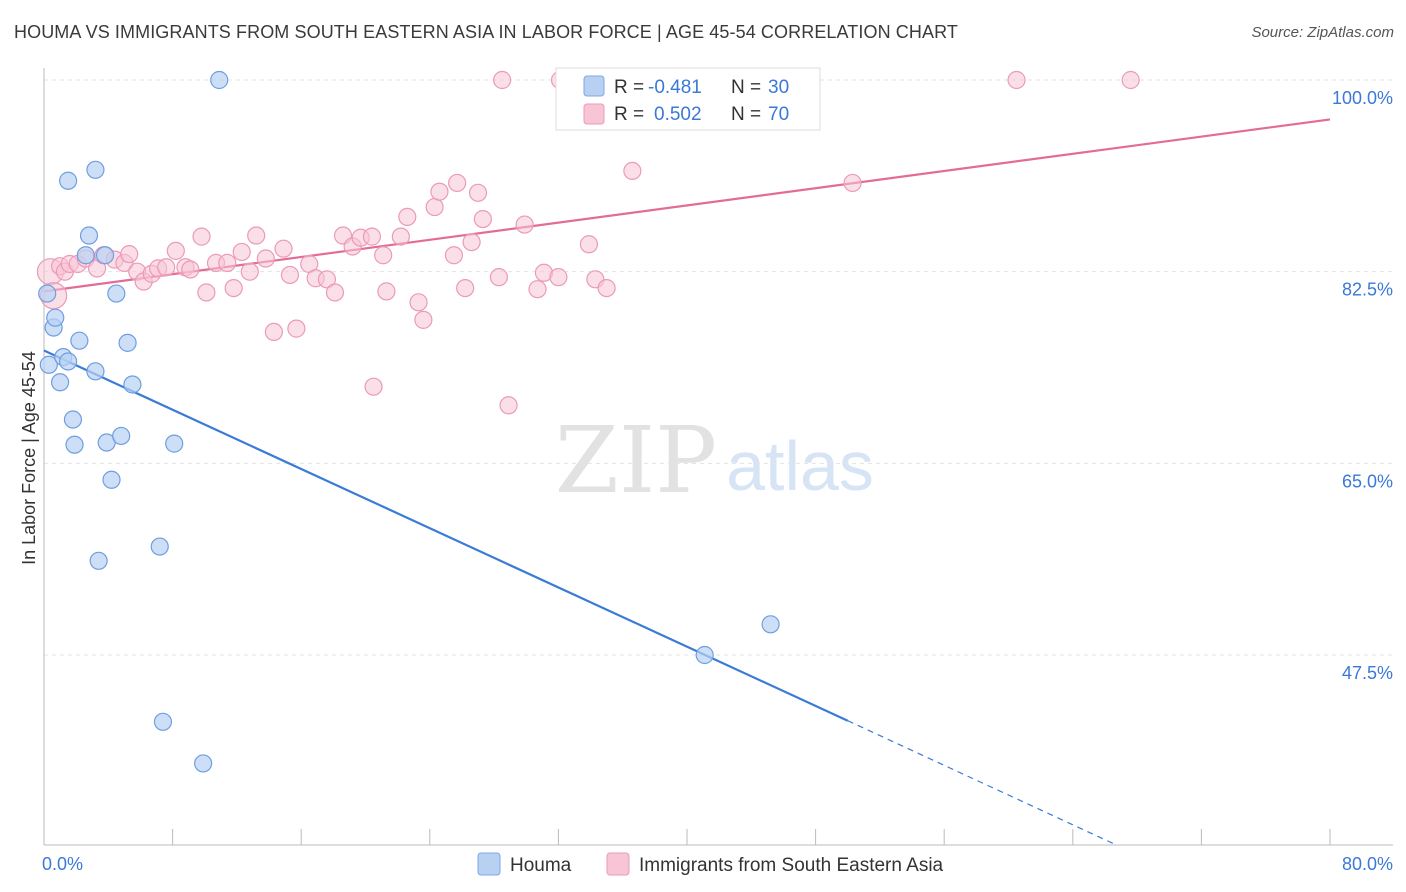 The width and height of the screenshot is (1406, 892). Describe the element at coordinates (1367, 481) in the screenshot. I see `y-tick-label-2: 65.0%` at that location.